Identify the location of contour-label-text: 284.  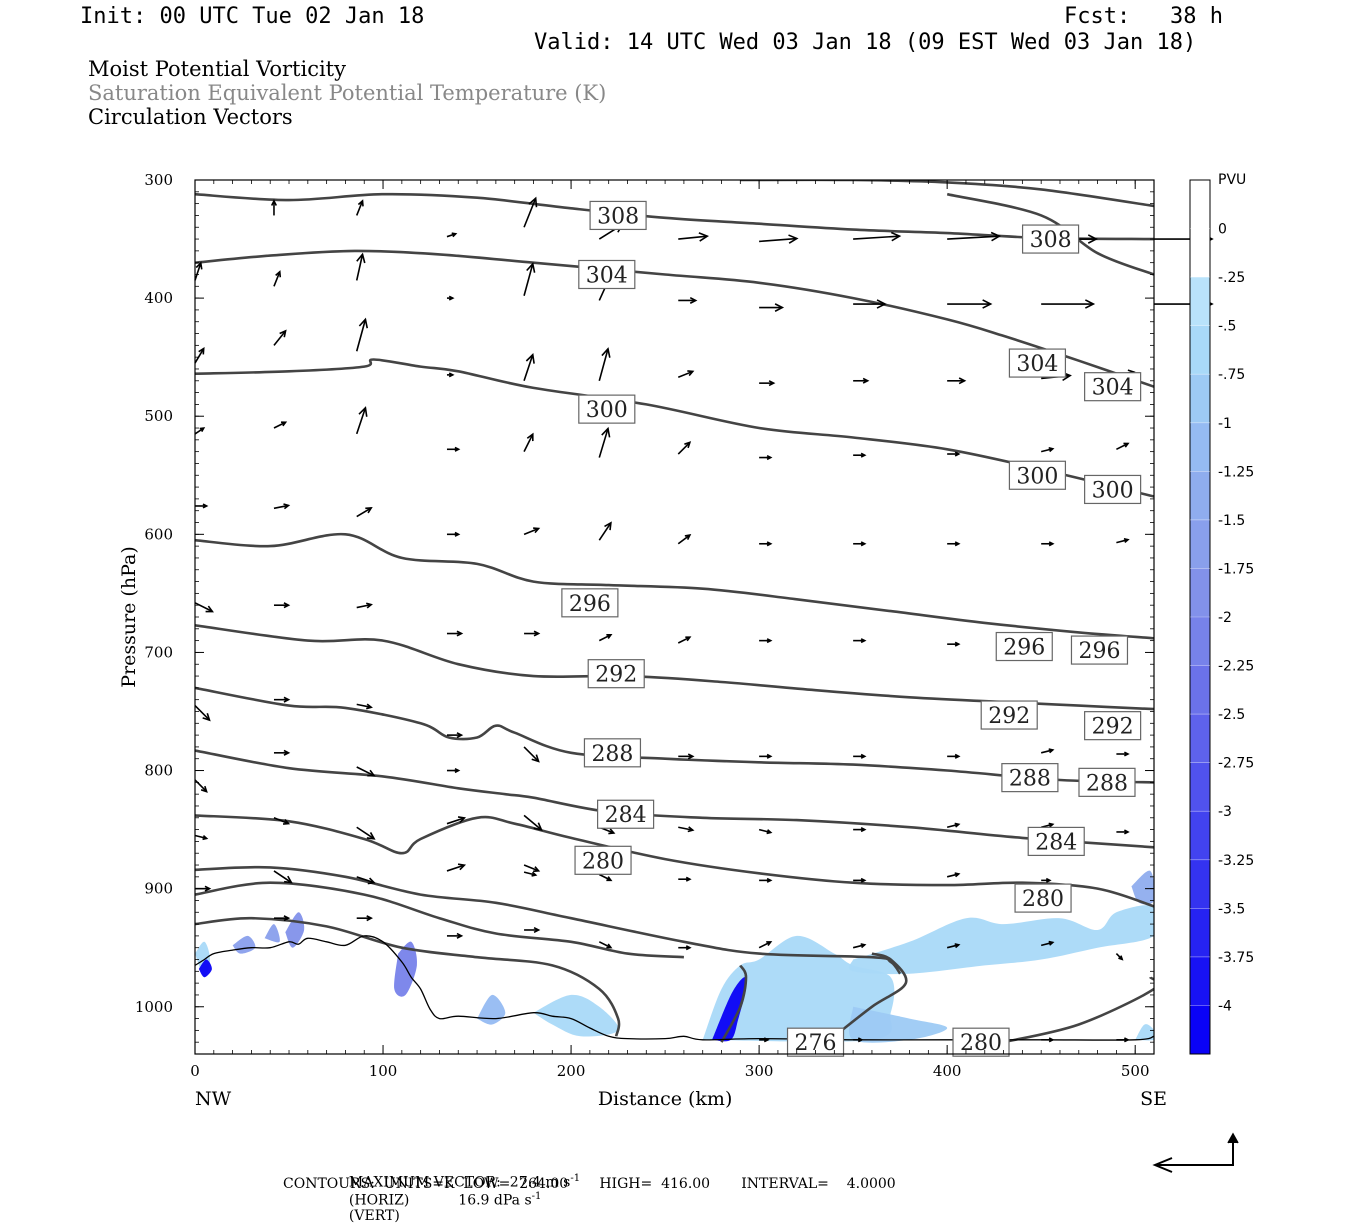
(1056, 842).